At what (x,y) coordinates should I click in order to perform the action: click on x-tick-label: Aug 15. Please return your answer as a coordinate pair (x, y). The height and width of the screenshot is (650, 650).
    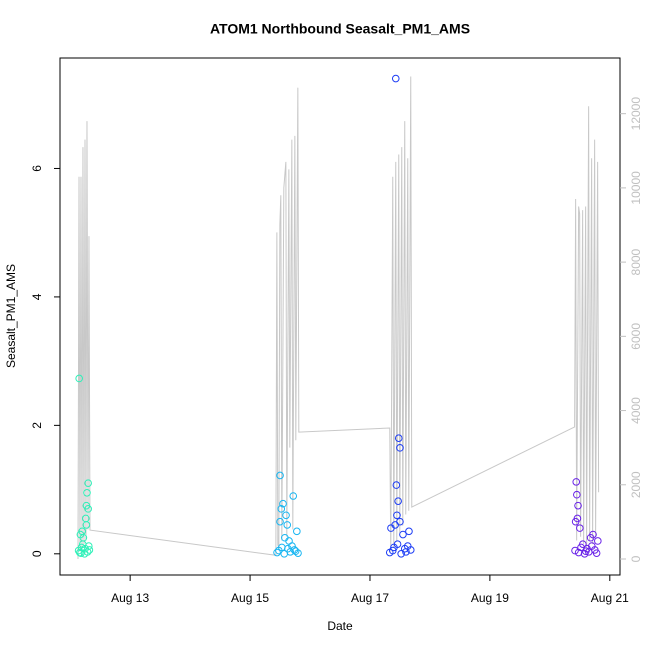
    Looking at the image, I should click on (250, 598).